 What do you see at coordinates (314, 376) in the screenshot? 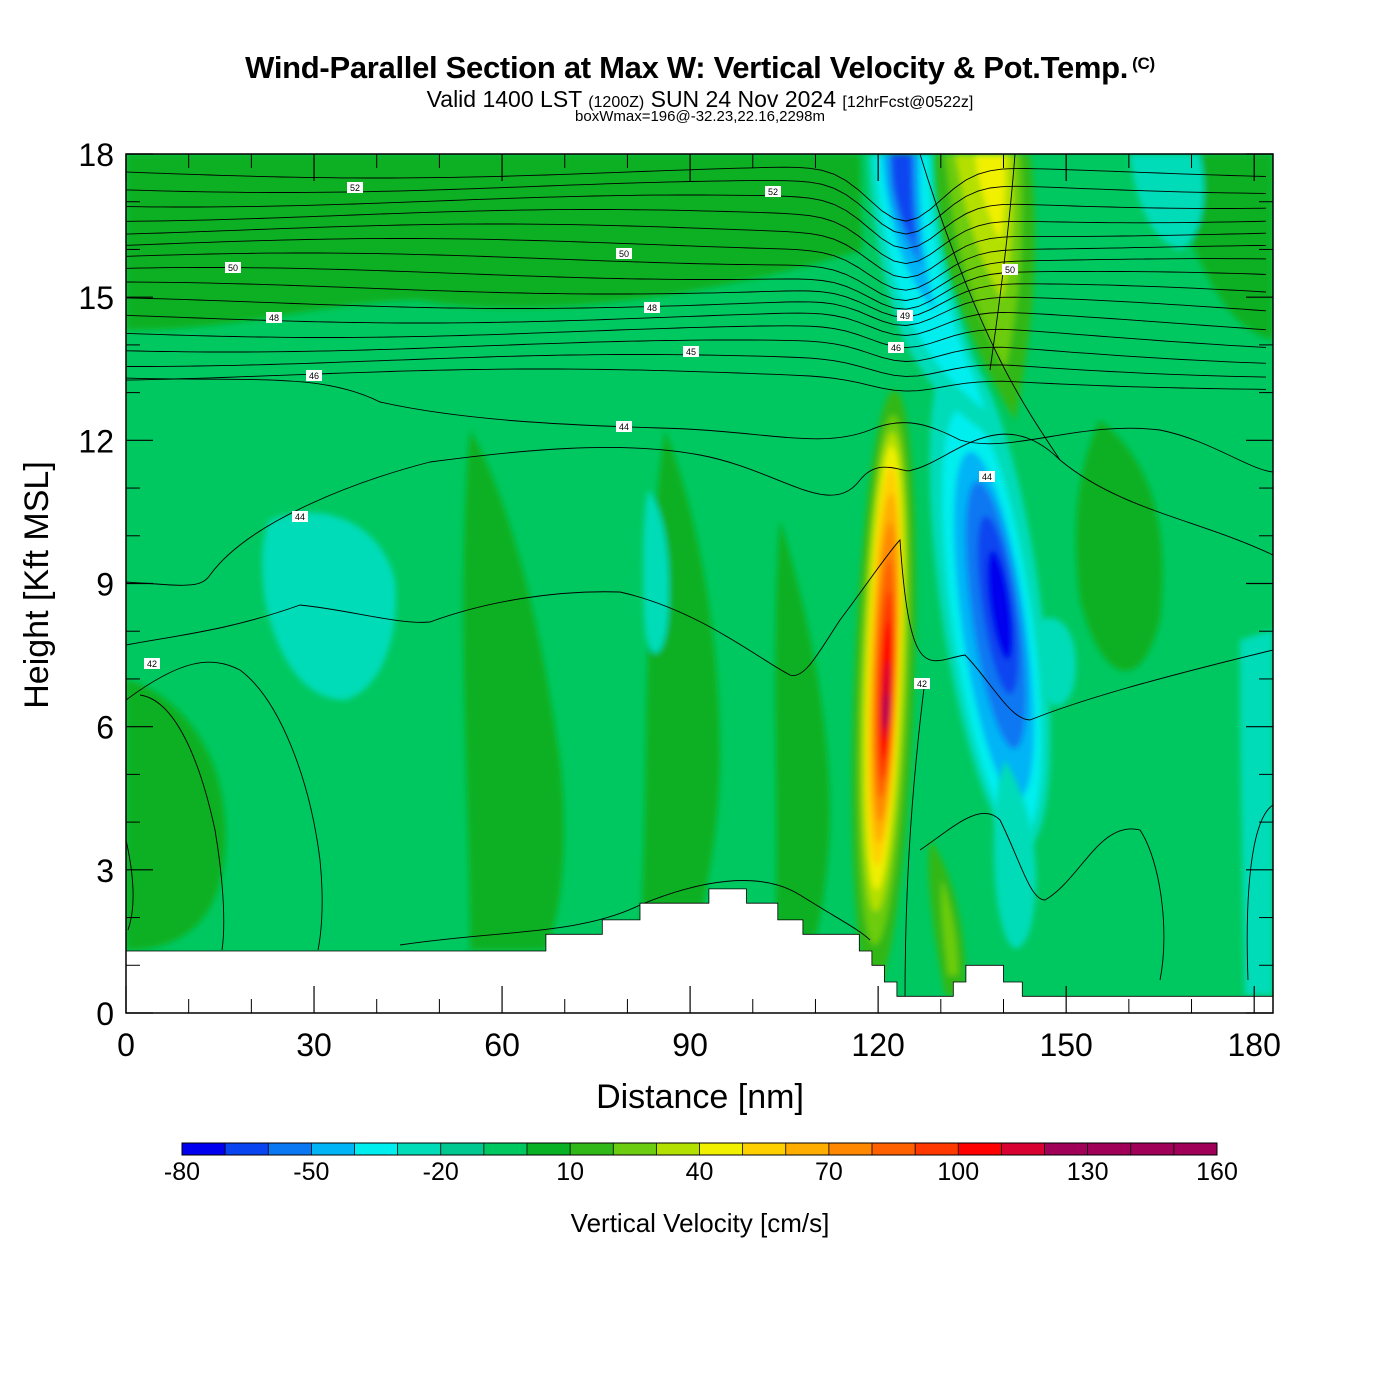
I see `svg-text: 46` at bounding box center [314, 376].